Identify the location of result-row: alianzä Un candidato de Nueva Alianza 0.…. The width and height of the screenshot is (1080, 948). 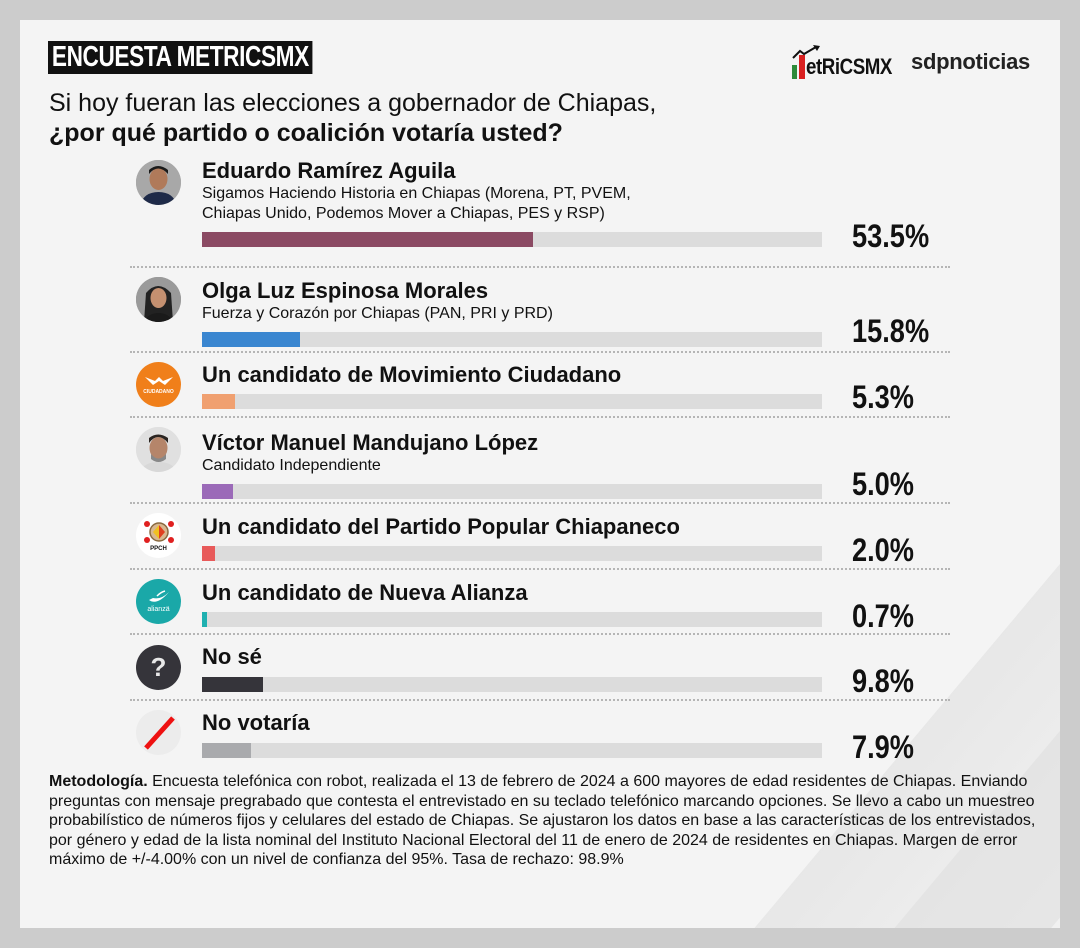
(540, 602).